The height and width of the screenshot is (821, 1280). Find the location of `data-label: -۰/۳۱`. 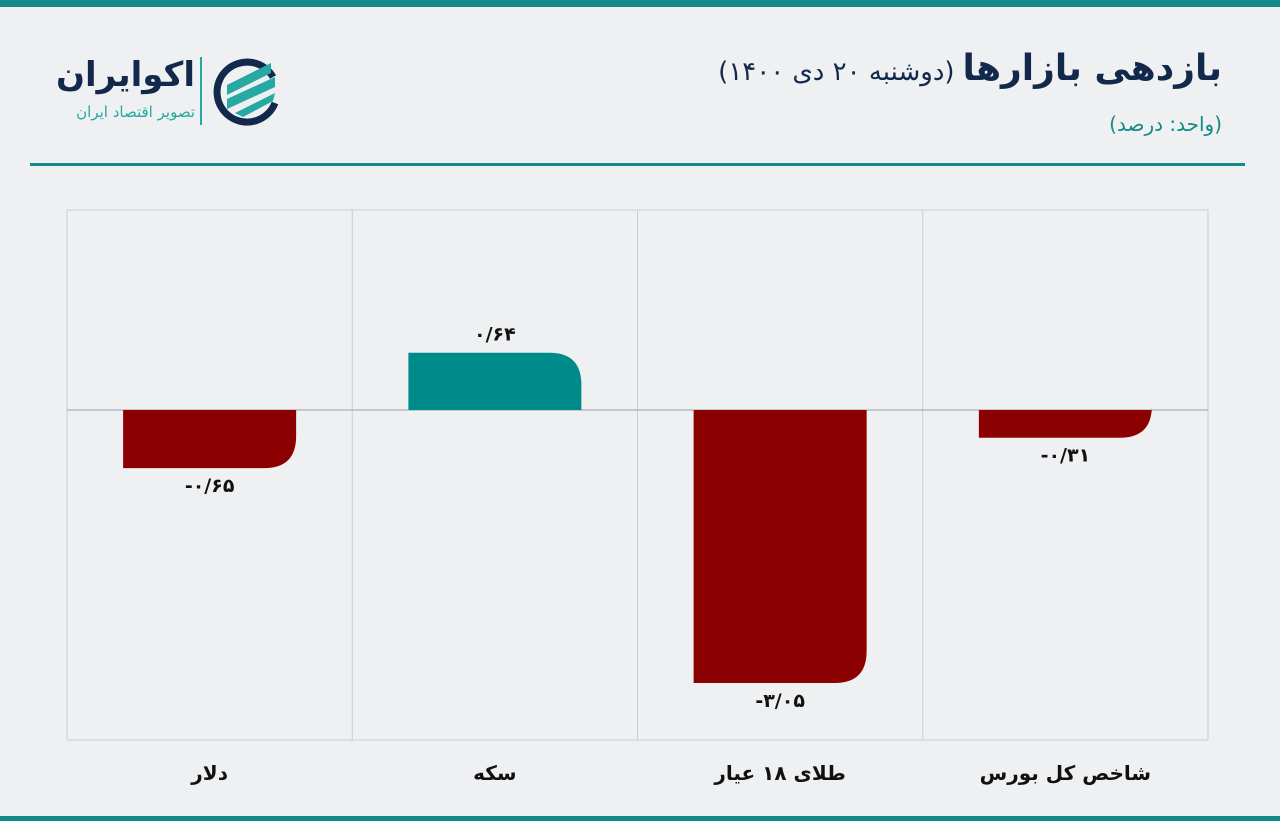

data-label: -۰/۳۱ is located at coordinates (1066, 456).